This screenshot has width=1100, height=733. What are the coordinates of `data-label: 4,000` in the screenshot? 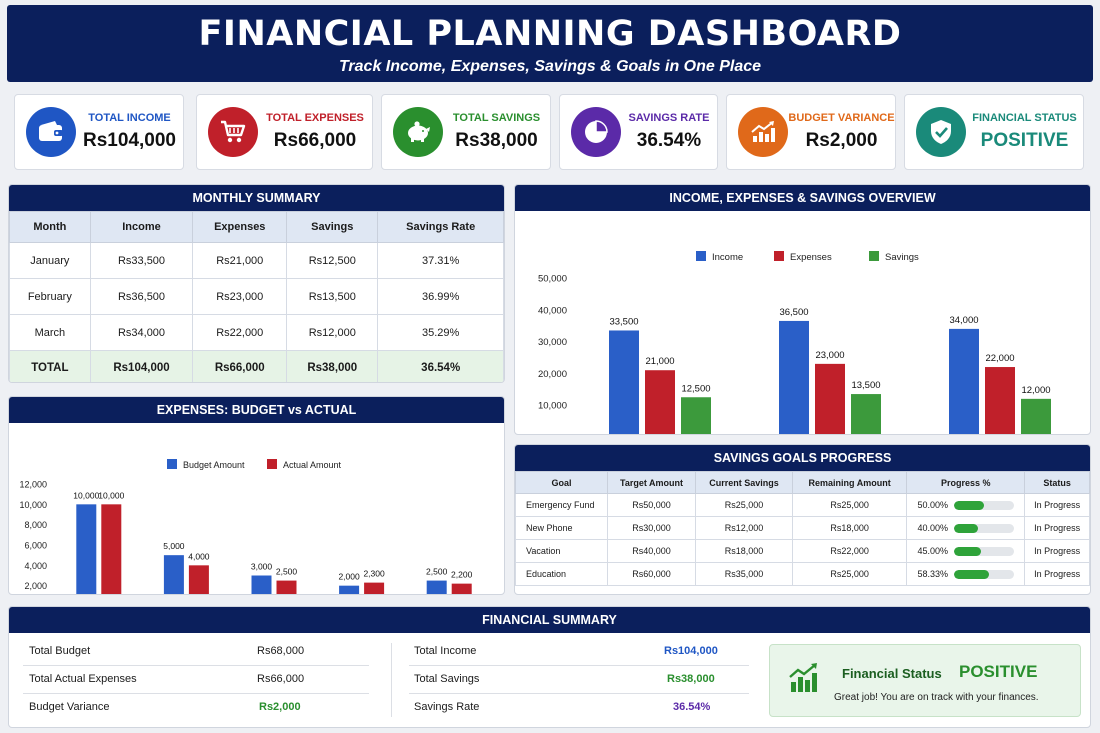 It's located at (199, 556).